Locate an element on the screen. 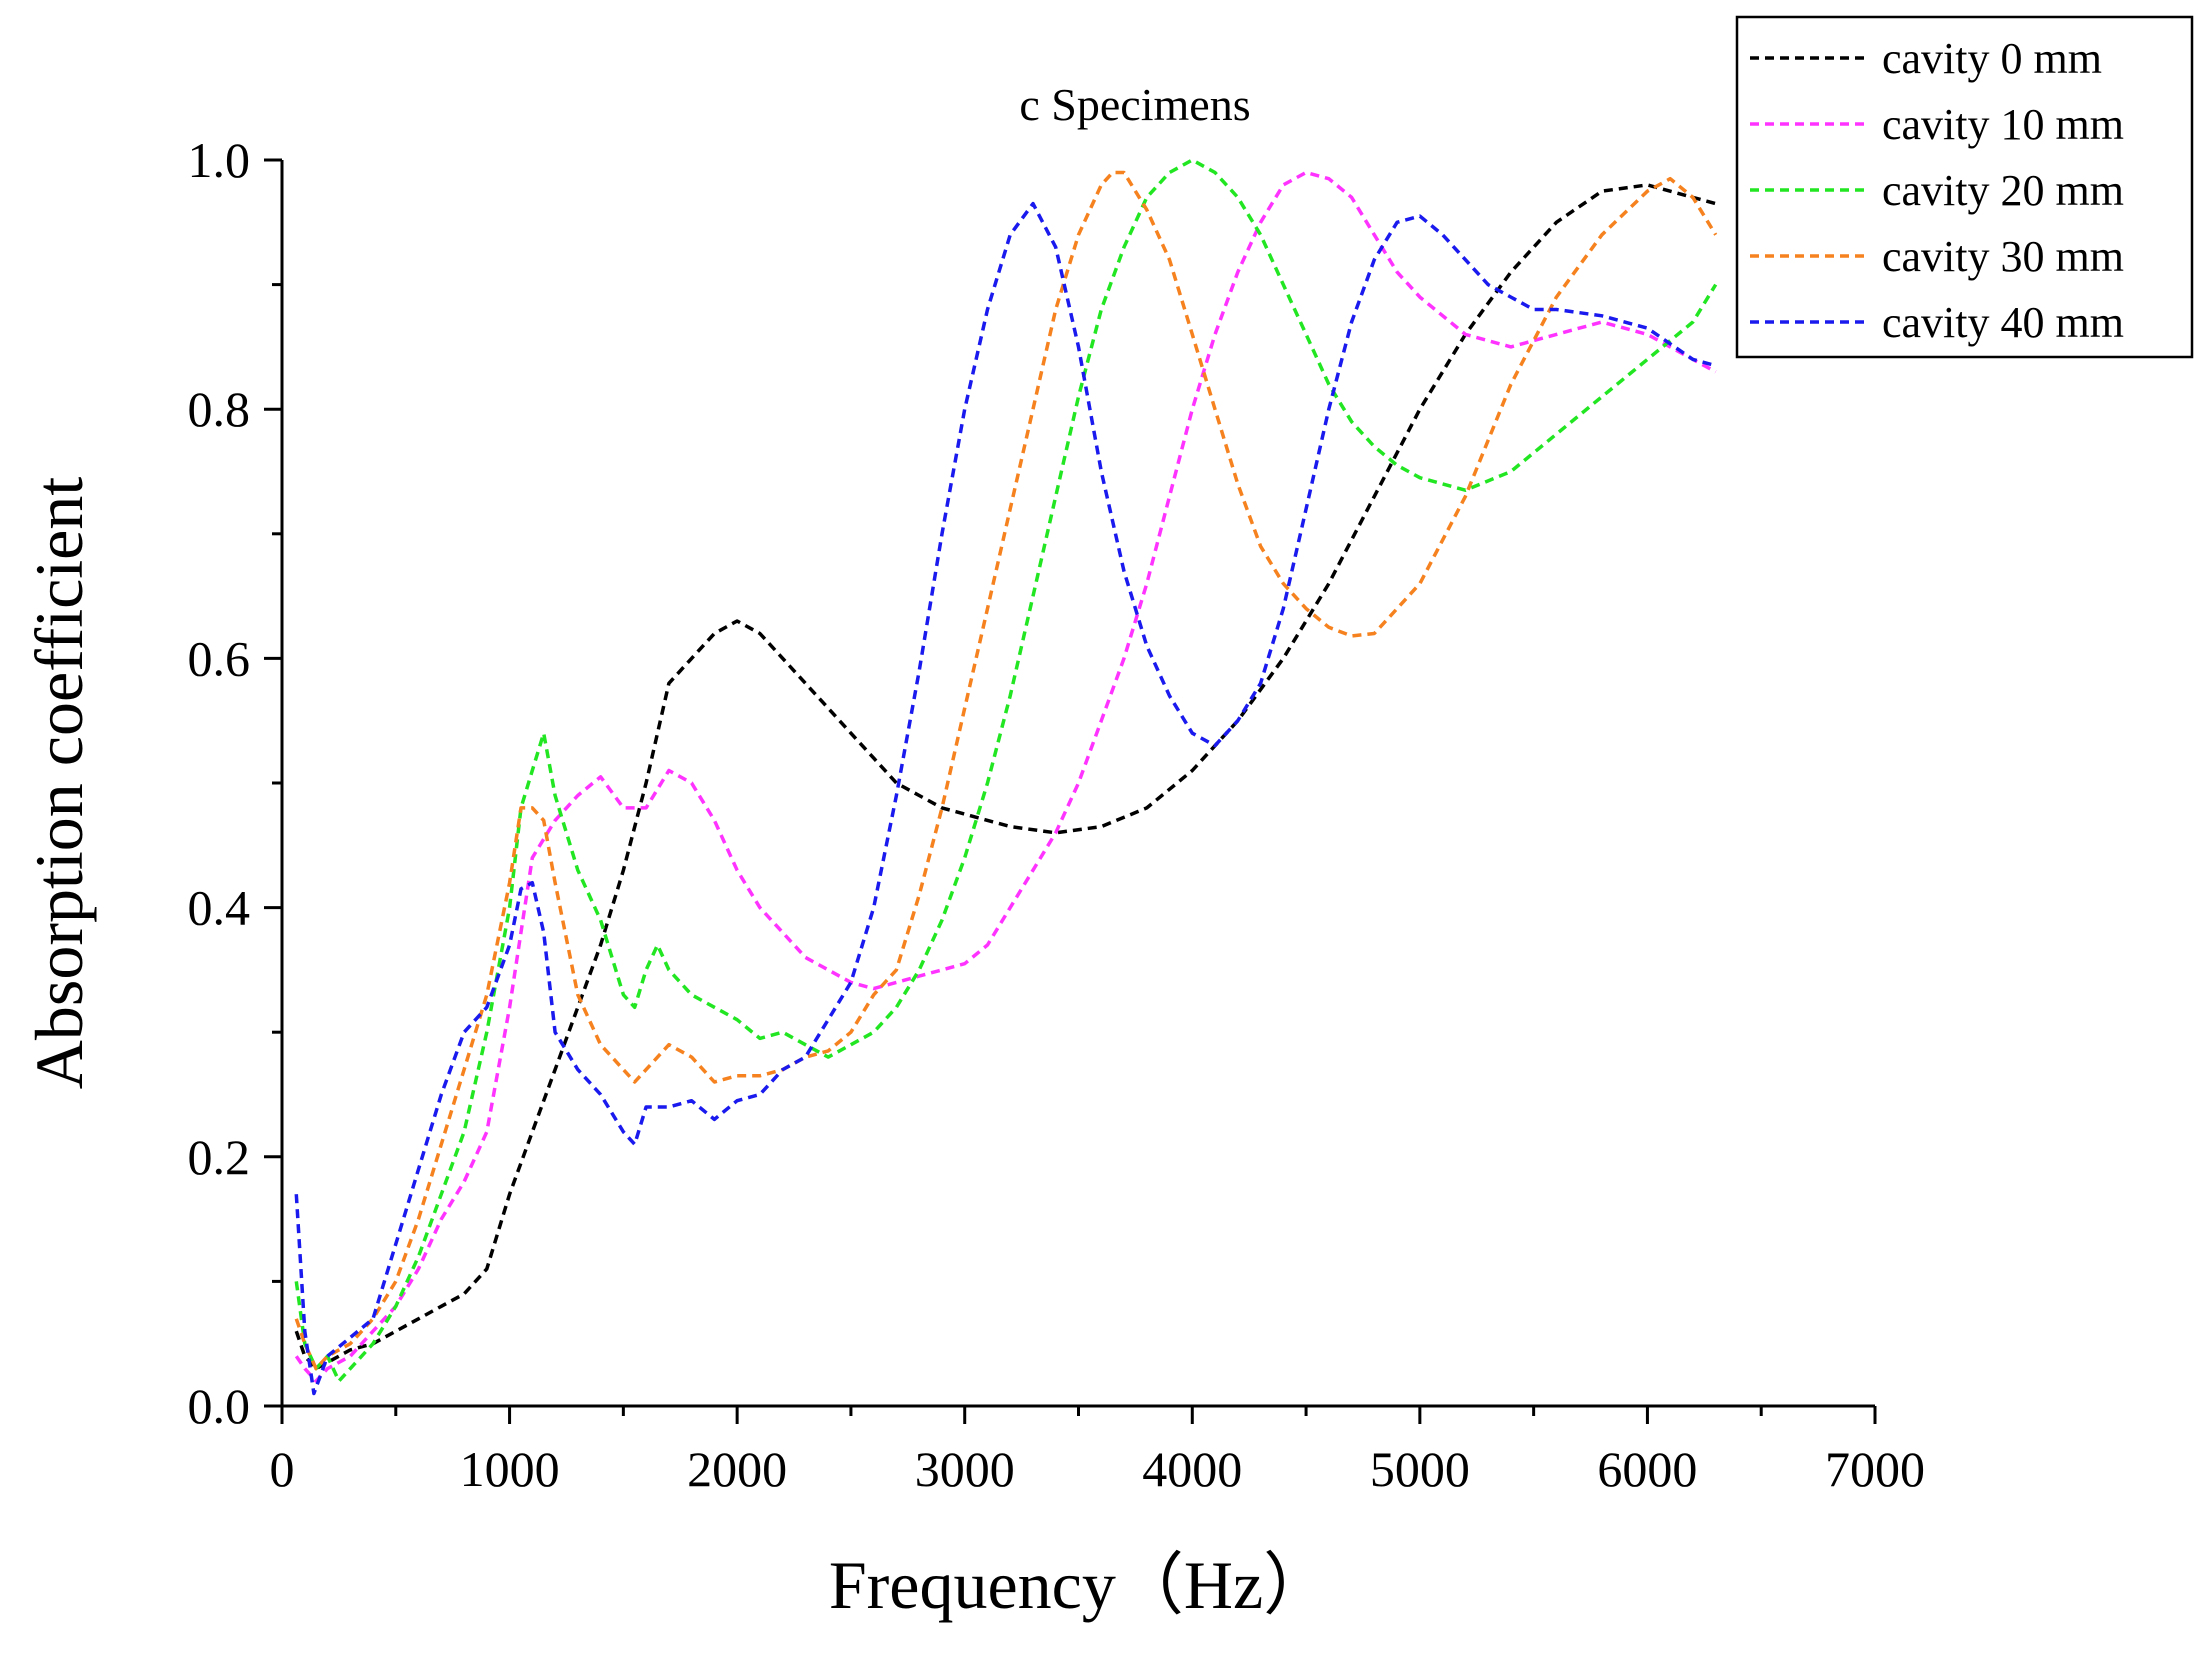  x-tick-label: 1000 is located at coordinates (510, 1469).